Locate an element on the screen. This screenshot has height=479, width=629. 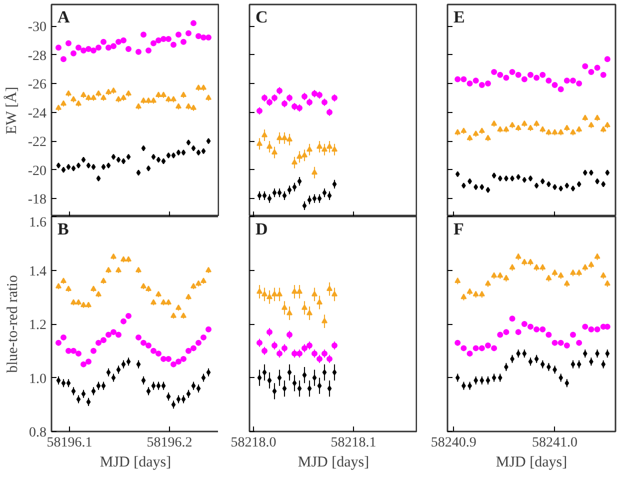
y-tick-label: -30 is located at coordinates (37, 28).